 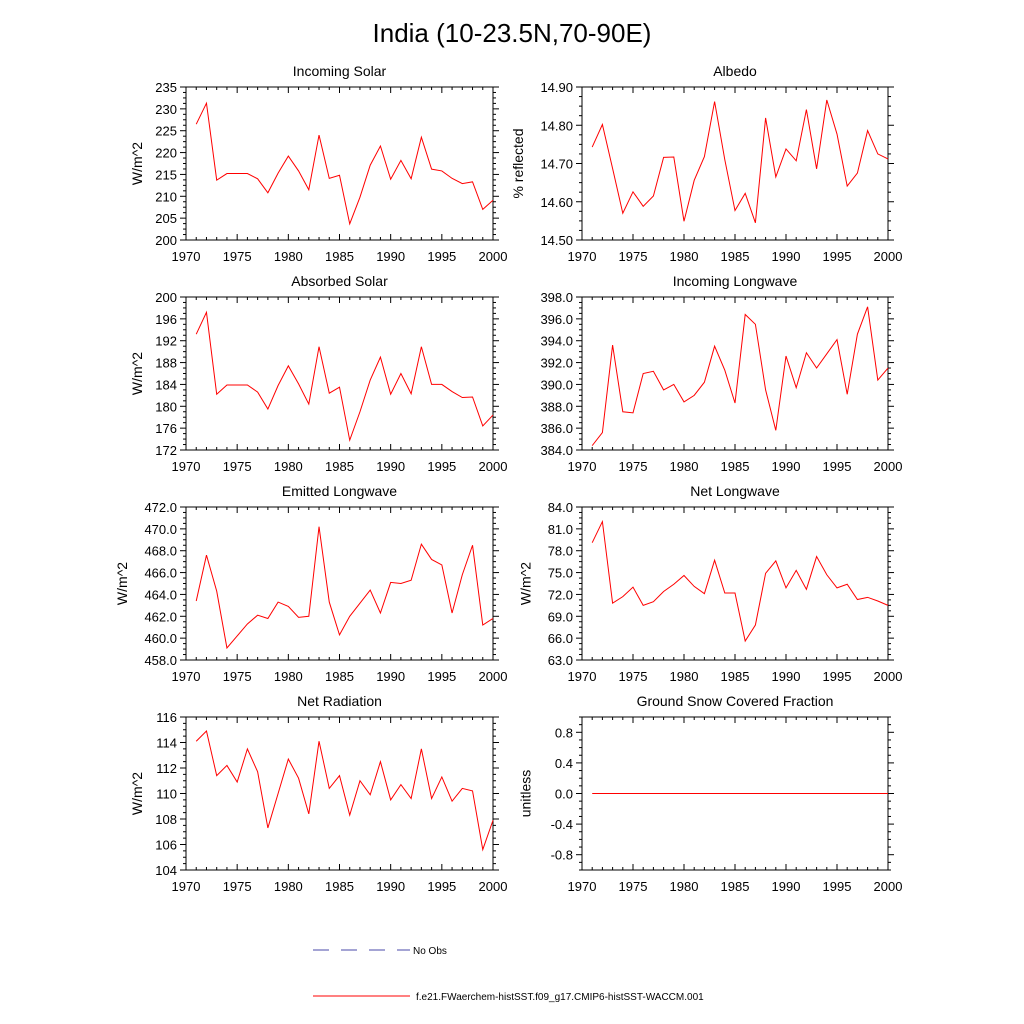 What do you see at coordinates (837, 466) in the screenshot?
I see `chart4-xtick-label: 1995` at bounding box center [837, 466].